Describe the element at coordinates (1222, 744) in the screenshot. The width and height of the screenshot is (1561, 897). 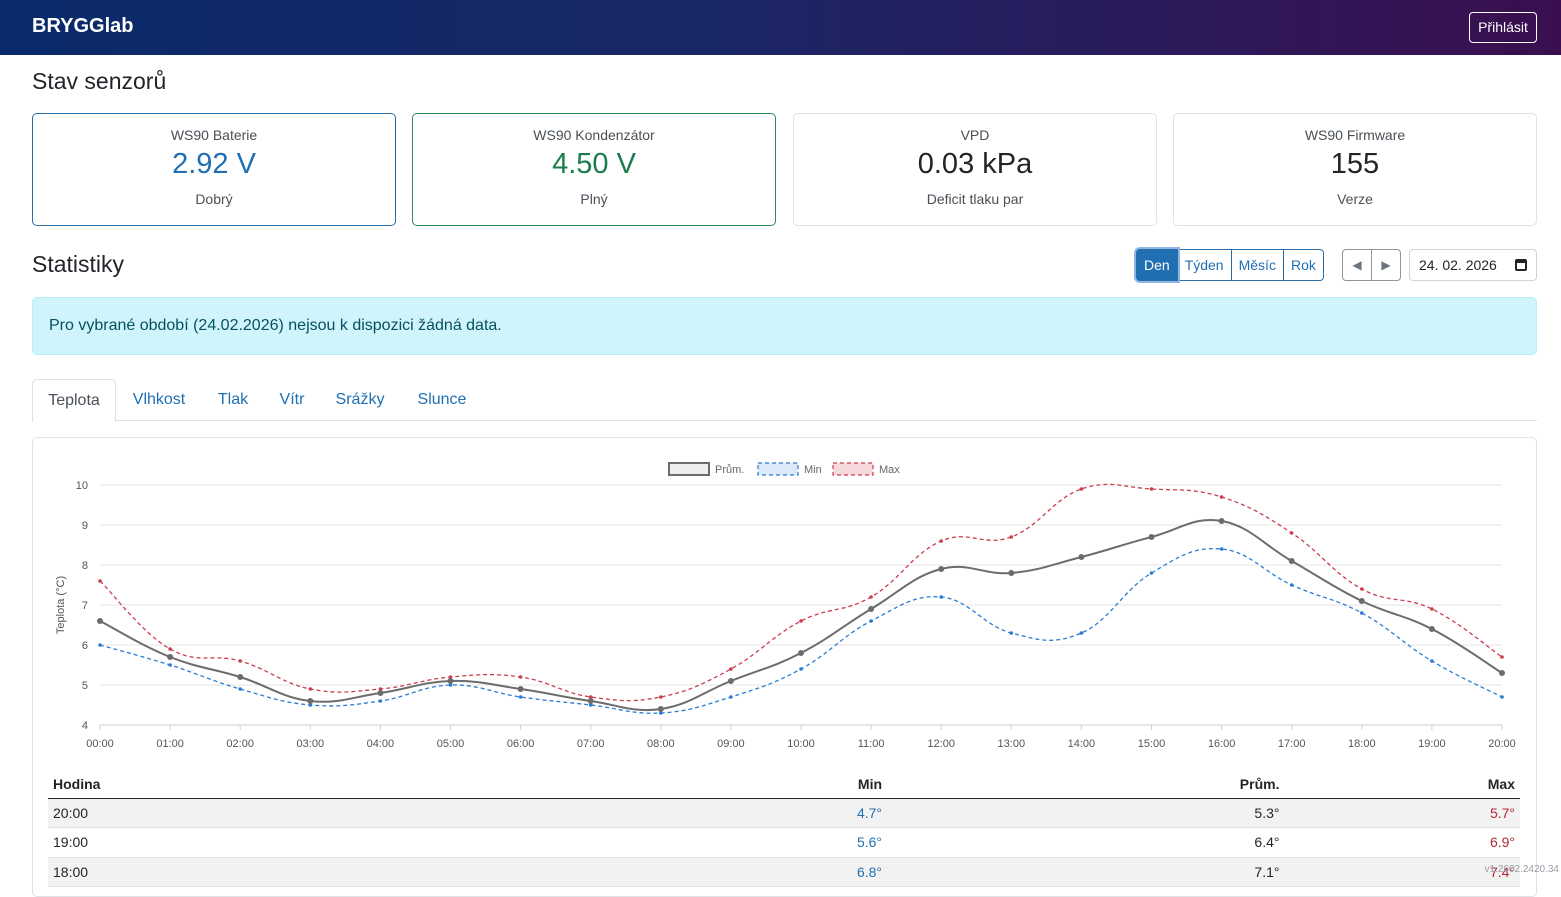
I see `x-tick-label: 16:00` at that location.